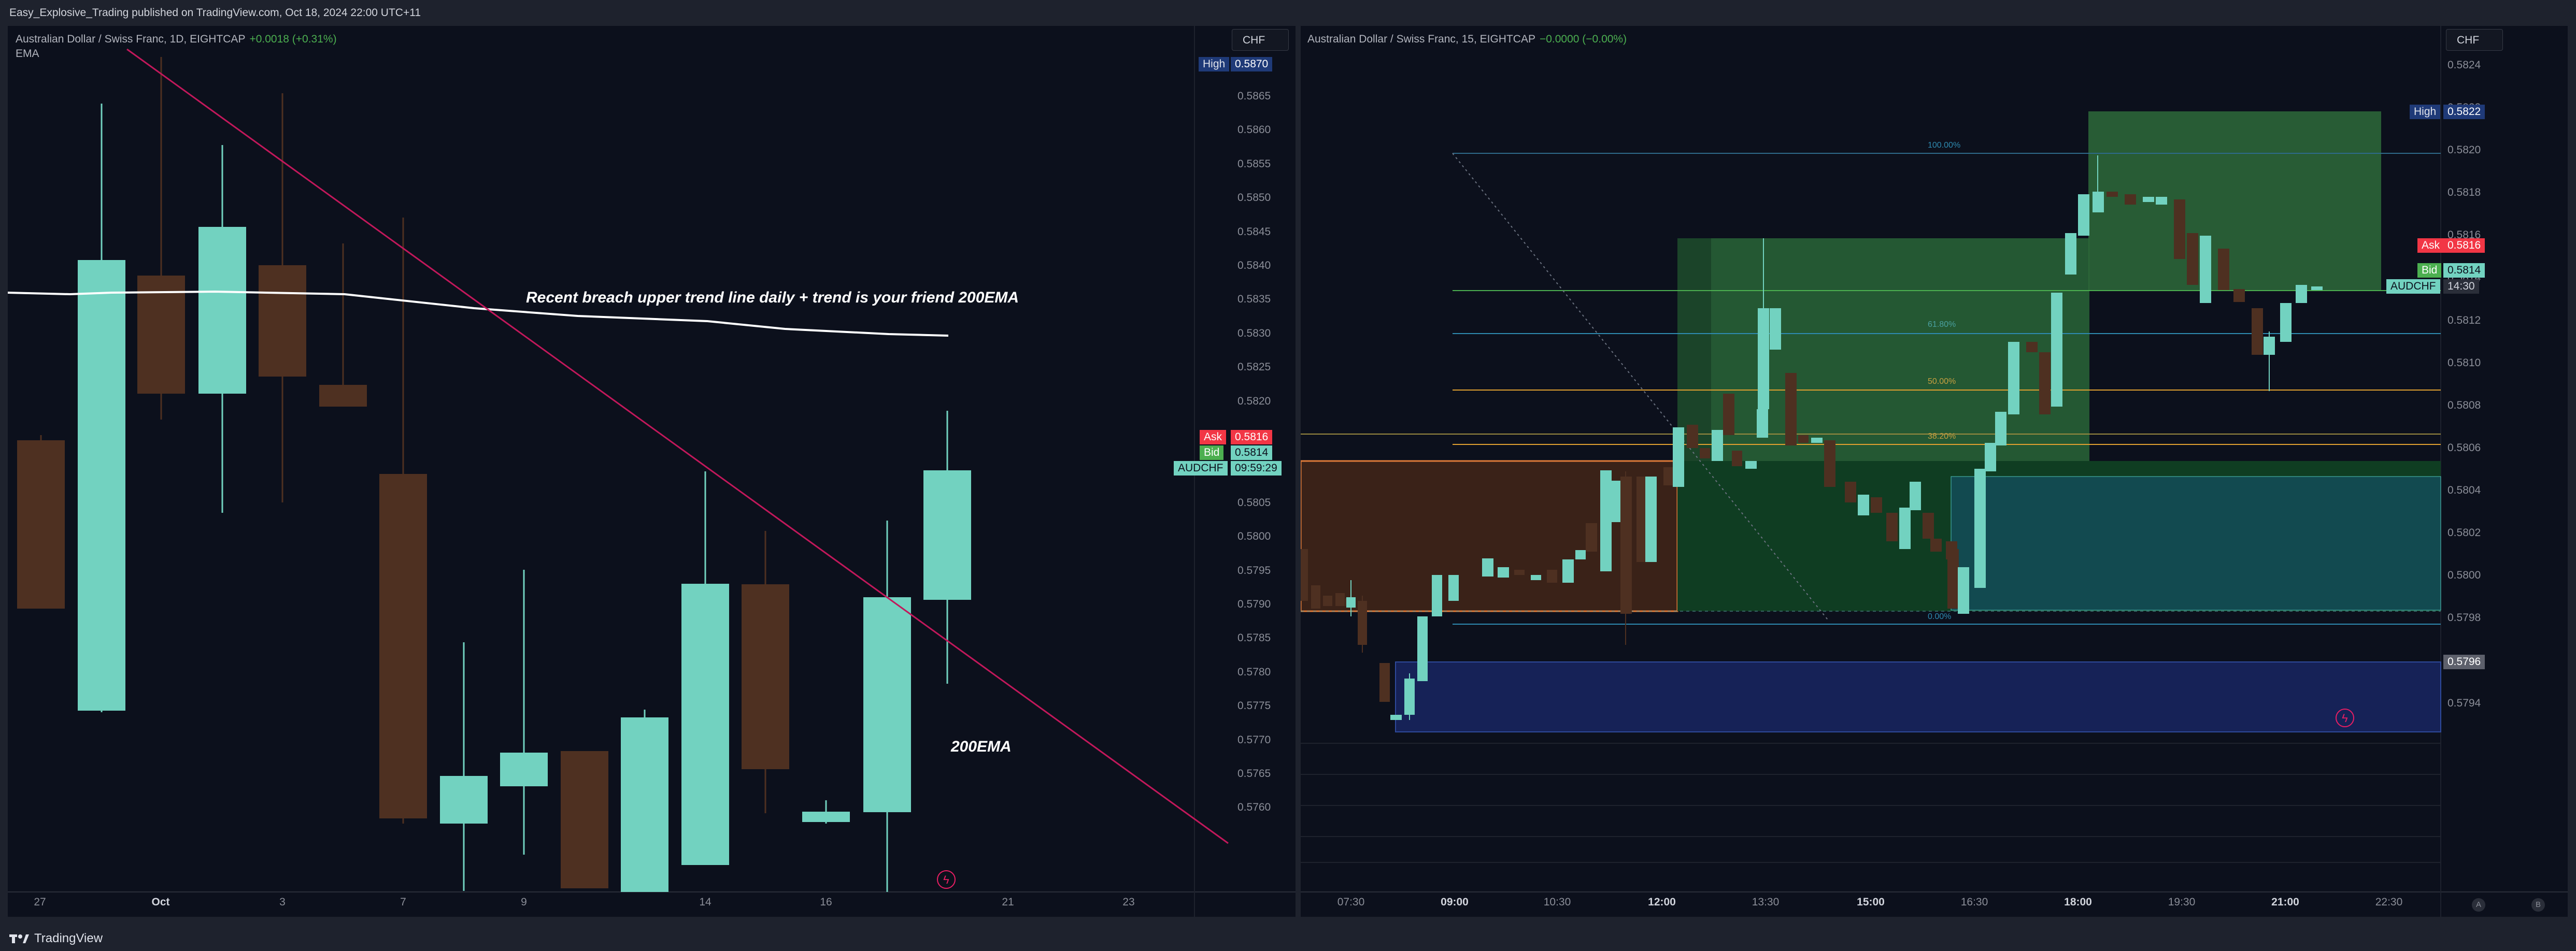 This screenshot has width=2576, height=951. Describe the element at coordinates (478, 314) in the screenshot. I see `ema-line` at that location.